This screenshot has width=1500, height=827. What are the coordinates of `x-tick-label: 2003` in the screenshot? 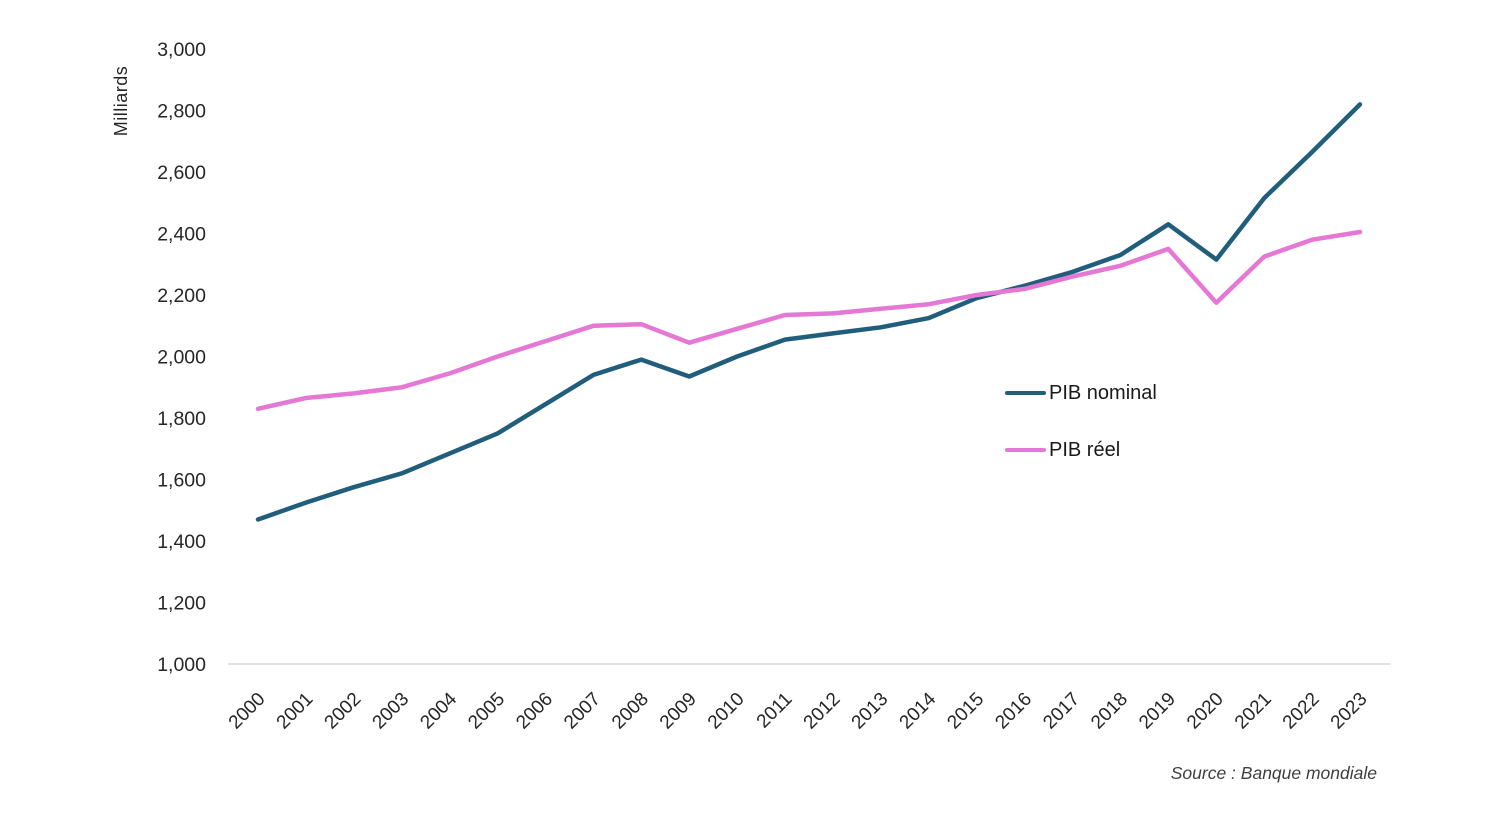 It's located at (391, 711).